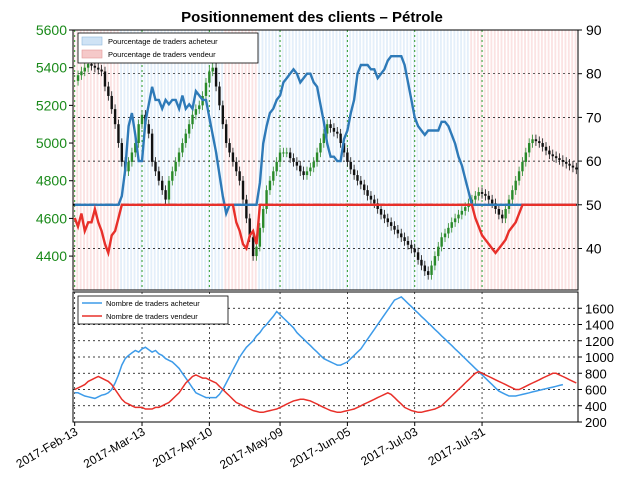 The height and width of the screenshot is (485, 624). I want to click on count-tick-label: 800, so click(596, 373).